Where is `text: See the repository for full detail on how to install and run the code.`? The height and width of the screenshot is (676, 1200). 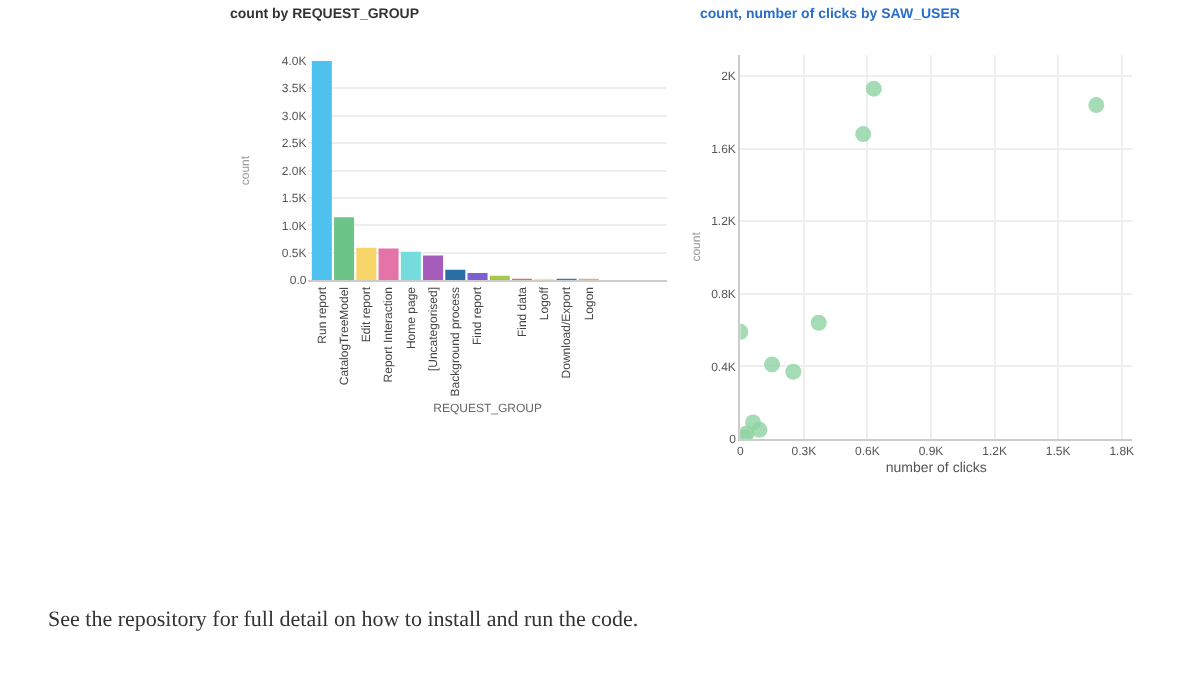 text: See the repository for full detail on how to install and run the code. is located at coordinates (343, 620).